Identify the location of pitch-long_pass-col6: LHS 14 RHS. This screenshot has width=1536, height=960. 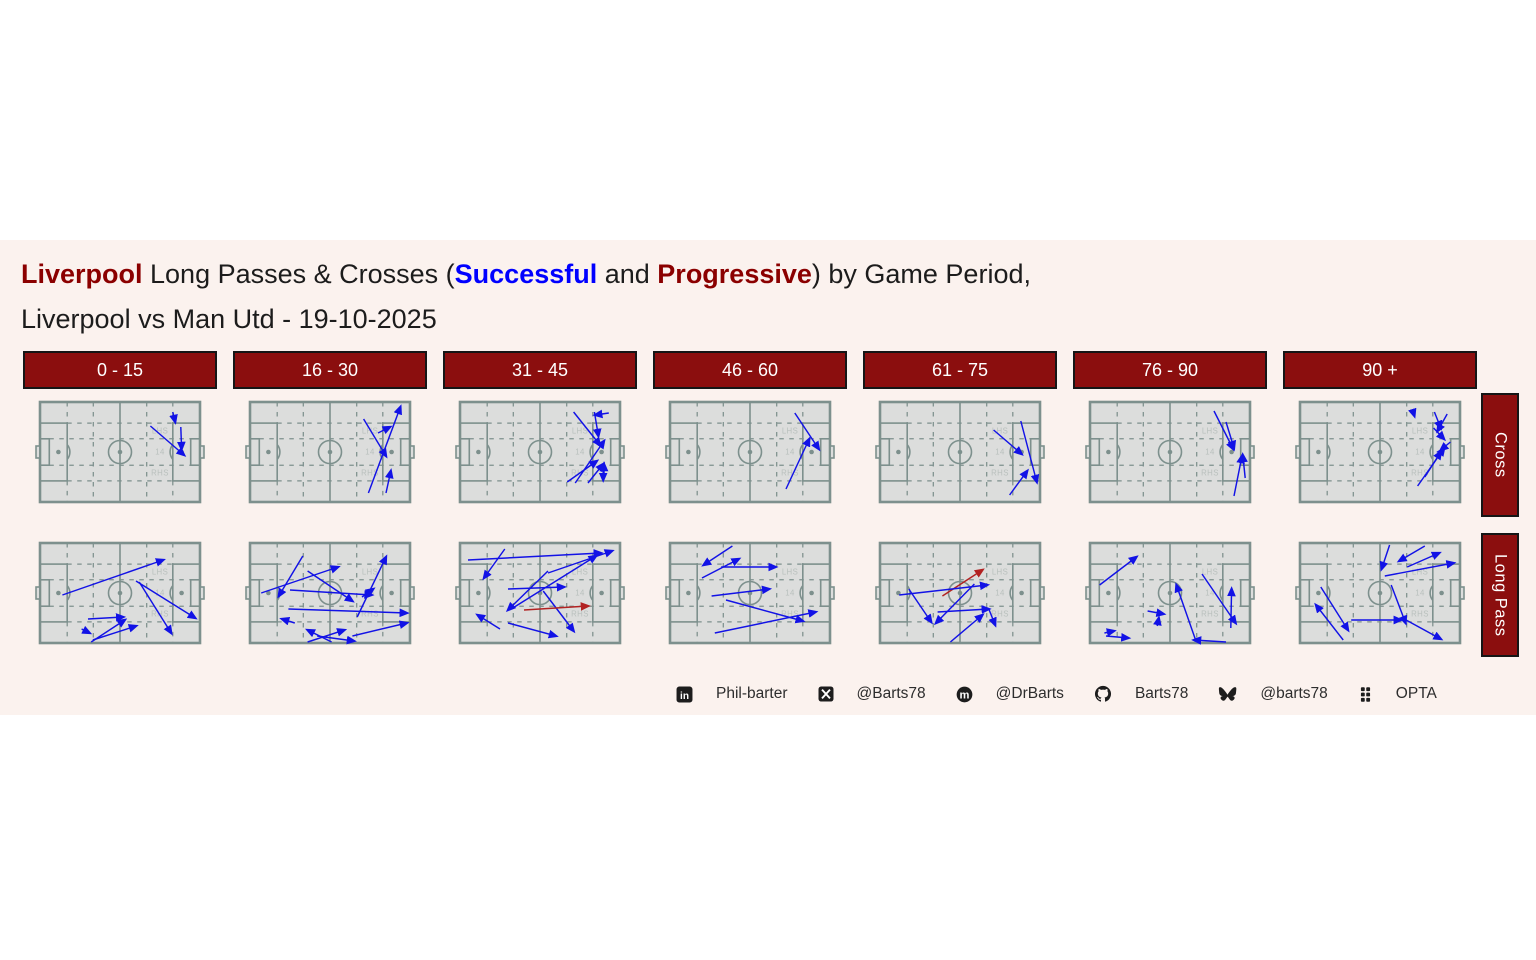
(1380, 593).